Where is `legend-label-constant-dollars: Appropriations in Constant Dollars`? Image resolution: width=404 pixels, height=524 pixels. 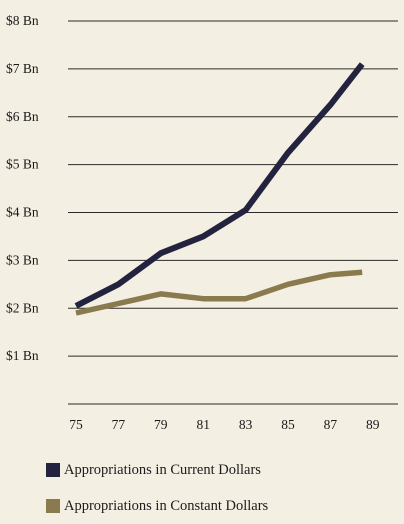 legend-label-constant-dollars: Appropriations in Constant Dollars is located at coordinates (166, 505).